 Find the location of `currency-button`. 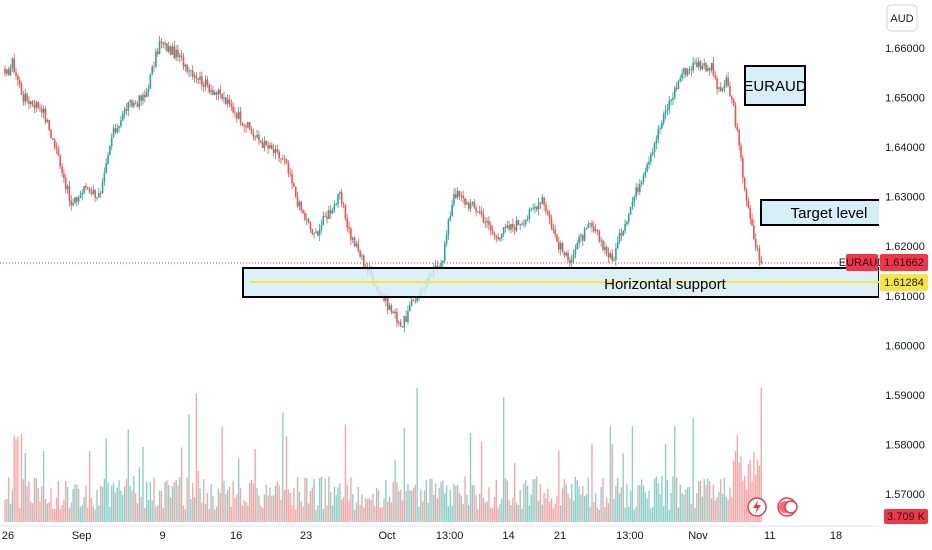

currency-button is located at coordinates (902, 18).